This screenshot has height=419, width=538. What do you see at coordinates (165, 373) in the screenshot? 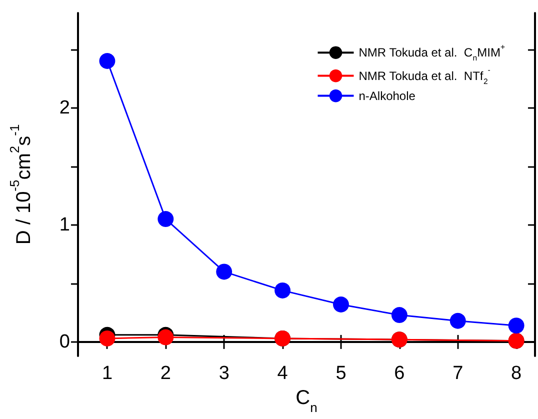
I see `x-tick-label: 2` at bounding box center [165, 373].